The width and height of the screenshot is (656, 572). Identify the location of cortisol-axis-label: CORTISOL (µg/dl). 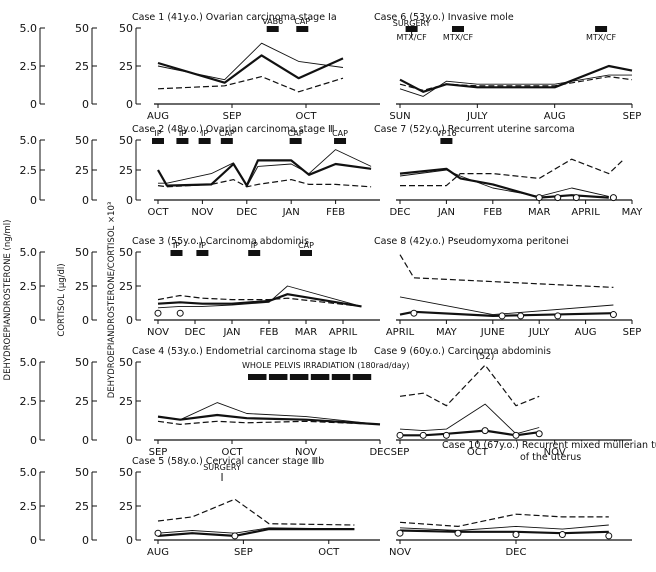
(62, 299).